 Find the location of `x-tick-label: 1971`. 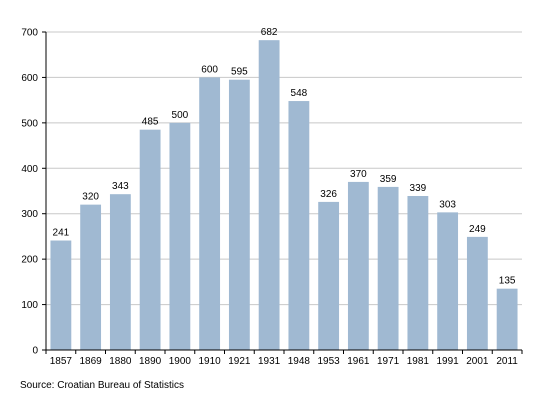

x-tick-label: 1971 is located at coordinates (388, 361).